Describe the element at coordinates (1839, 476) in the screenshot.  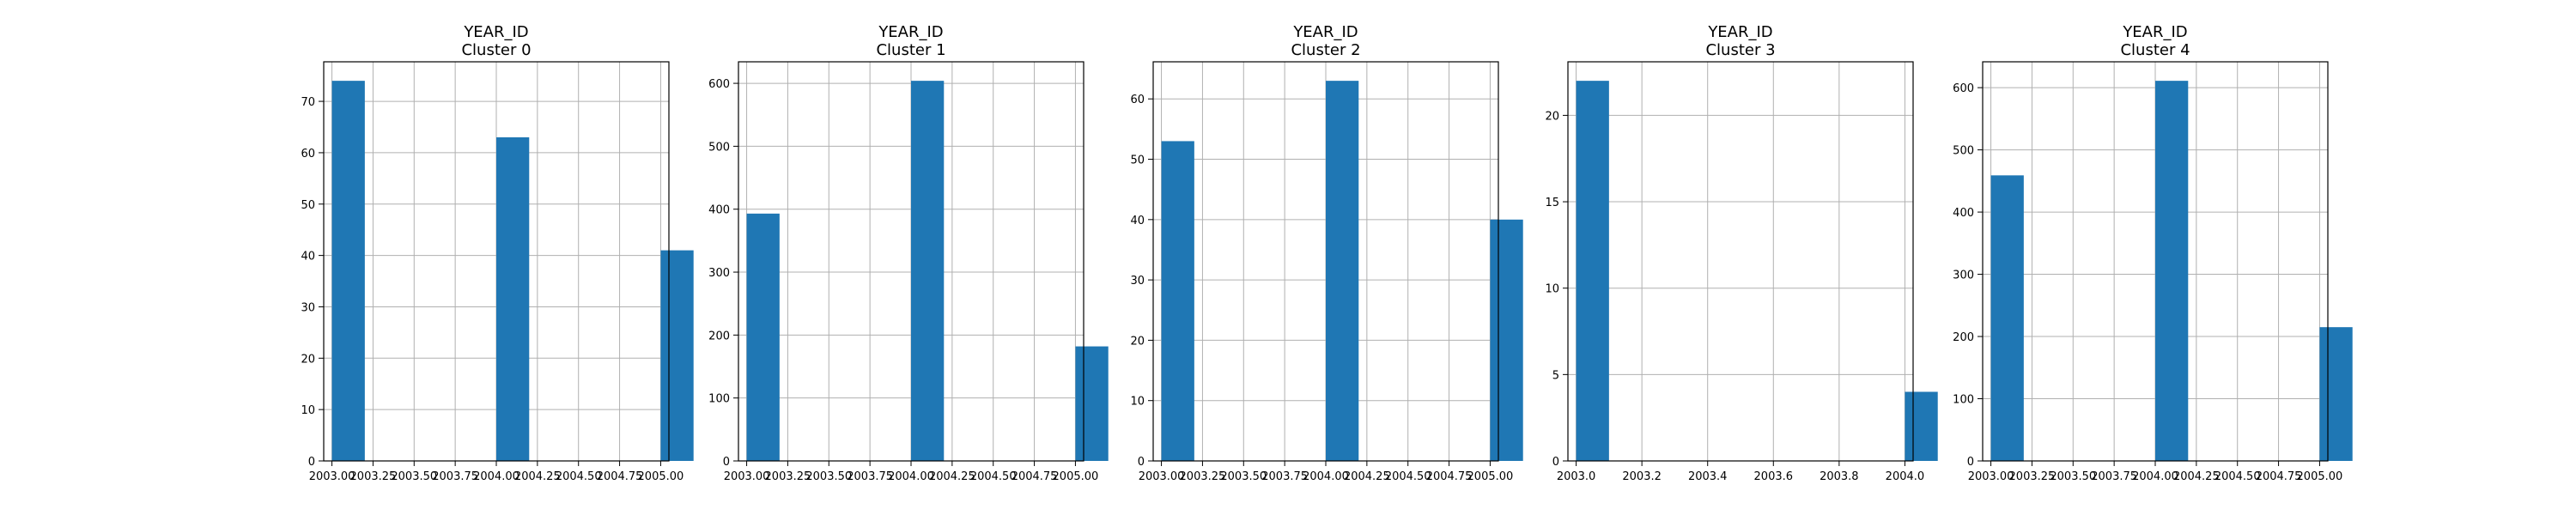
I see `x-tick-label: 2003.8` at that location.